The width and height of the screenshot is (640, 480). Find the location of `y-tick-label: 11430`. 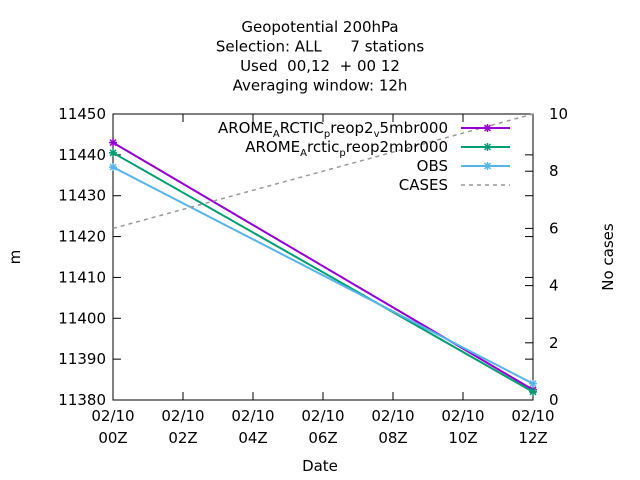

y-tick-label: 11430 is located at coordinates (82, 196).